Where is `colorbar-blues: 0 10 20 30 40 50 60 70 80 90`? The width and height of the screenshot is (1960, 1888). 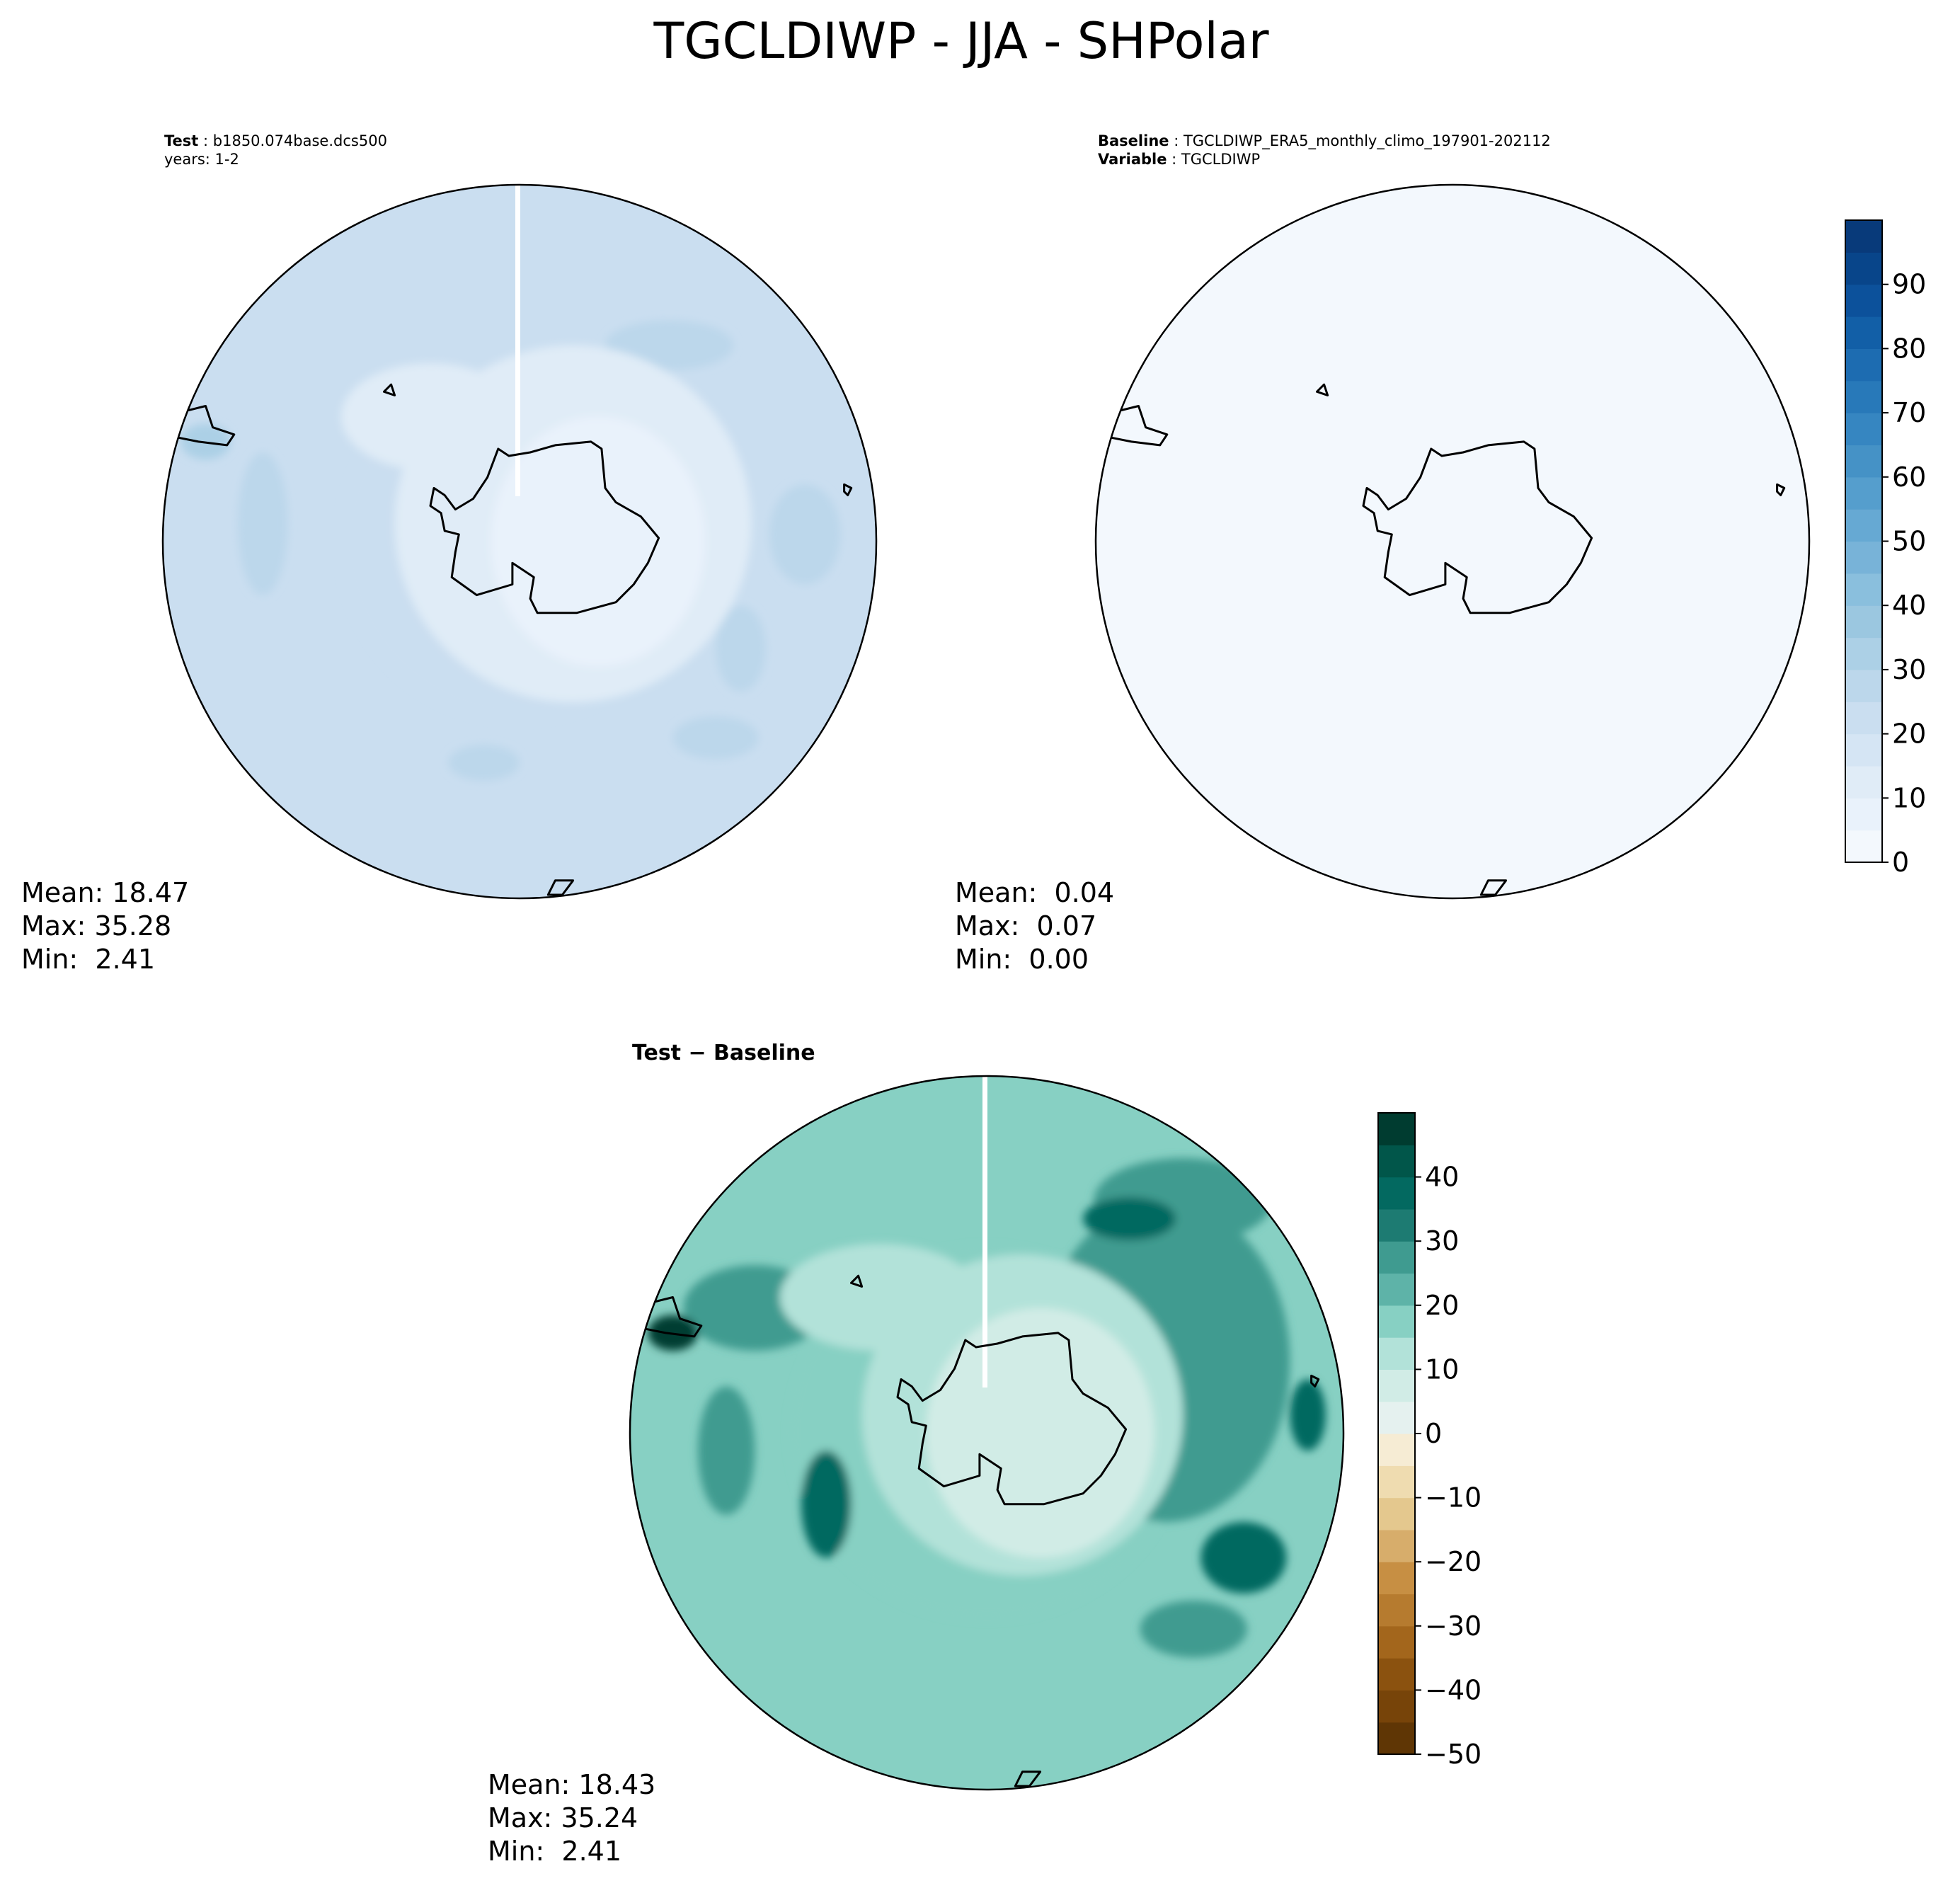 colorbar-blues: 0 10 20 30 40 50 60 70 80 90 is located at coordinates (1885, 548).